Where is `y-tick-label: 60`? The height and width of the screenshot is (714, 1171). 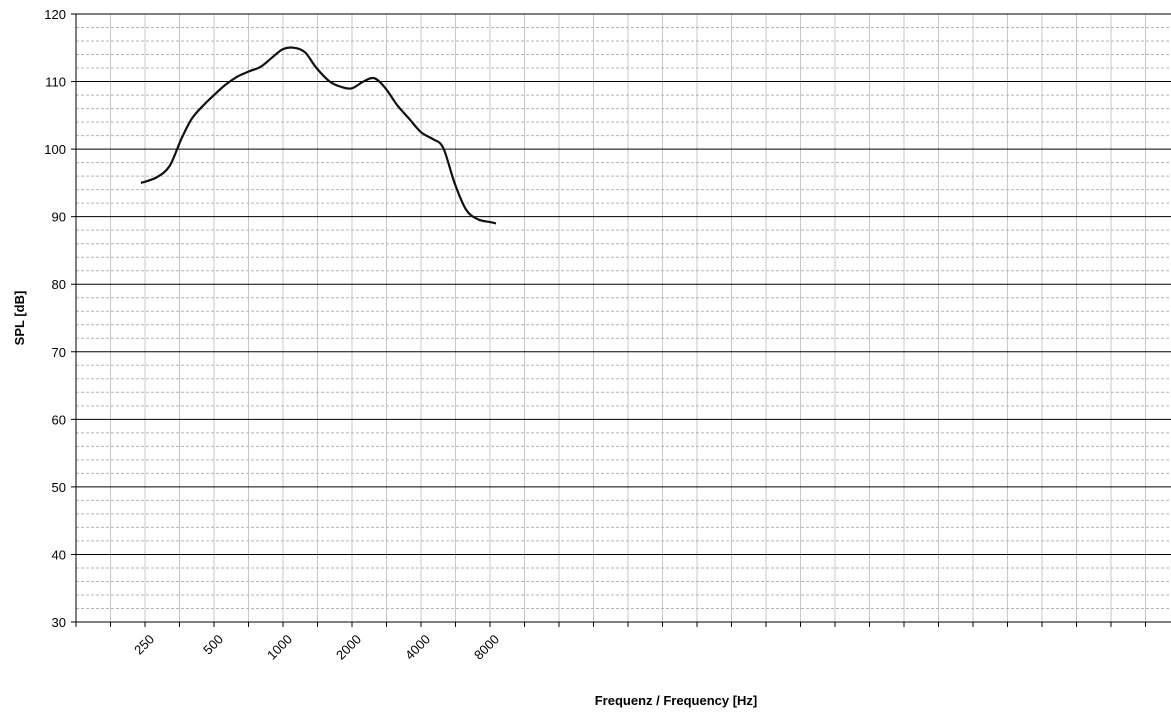 y-tick-label: 60 is located at coordinates (59, 419).